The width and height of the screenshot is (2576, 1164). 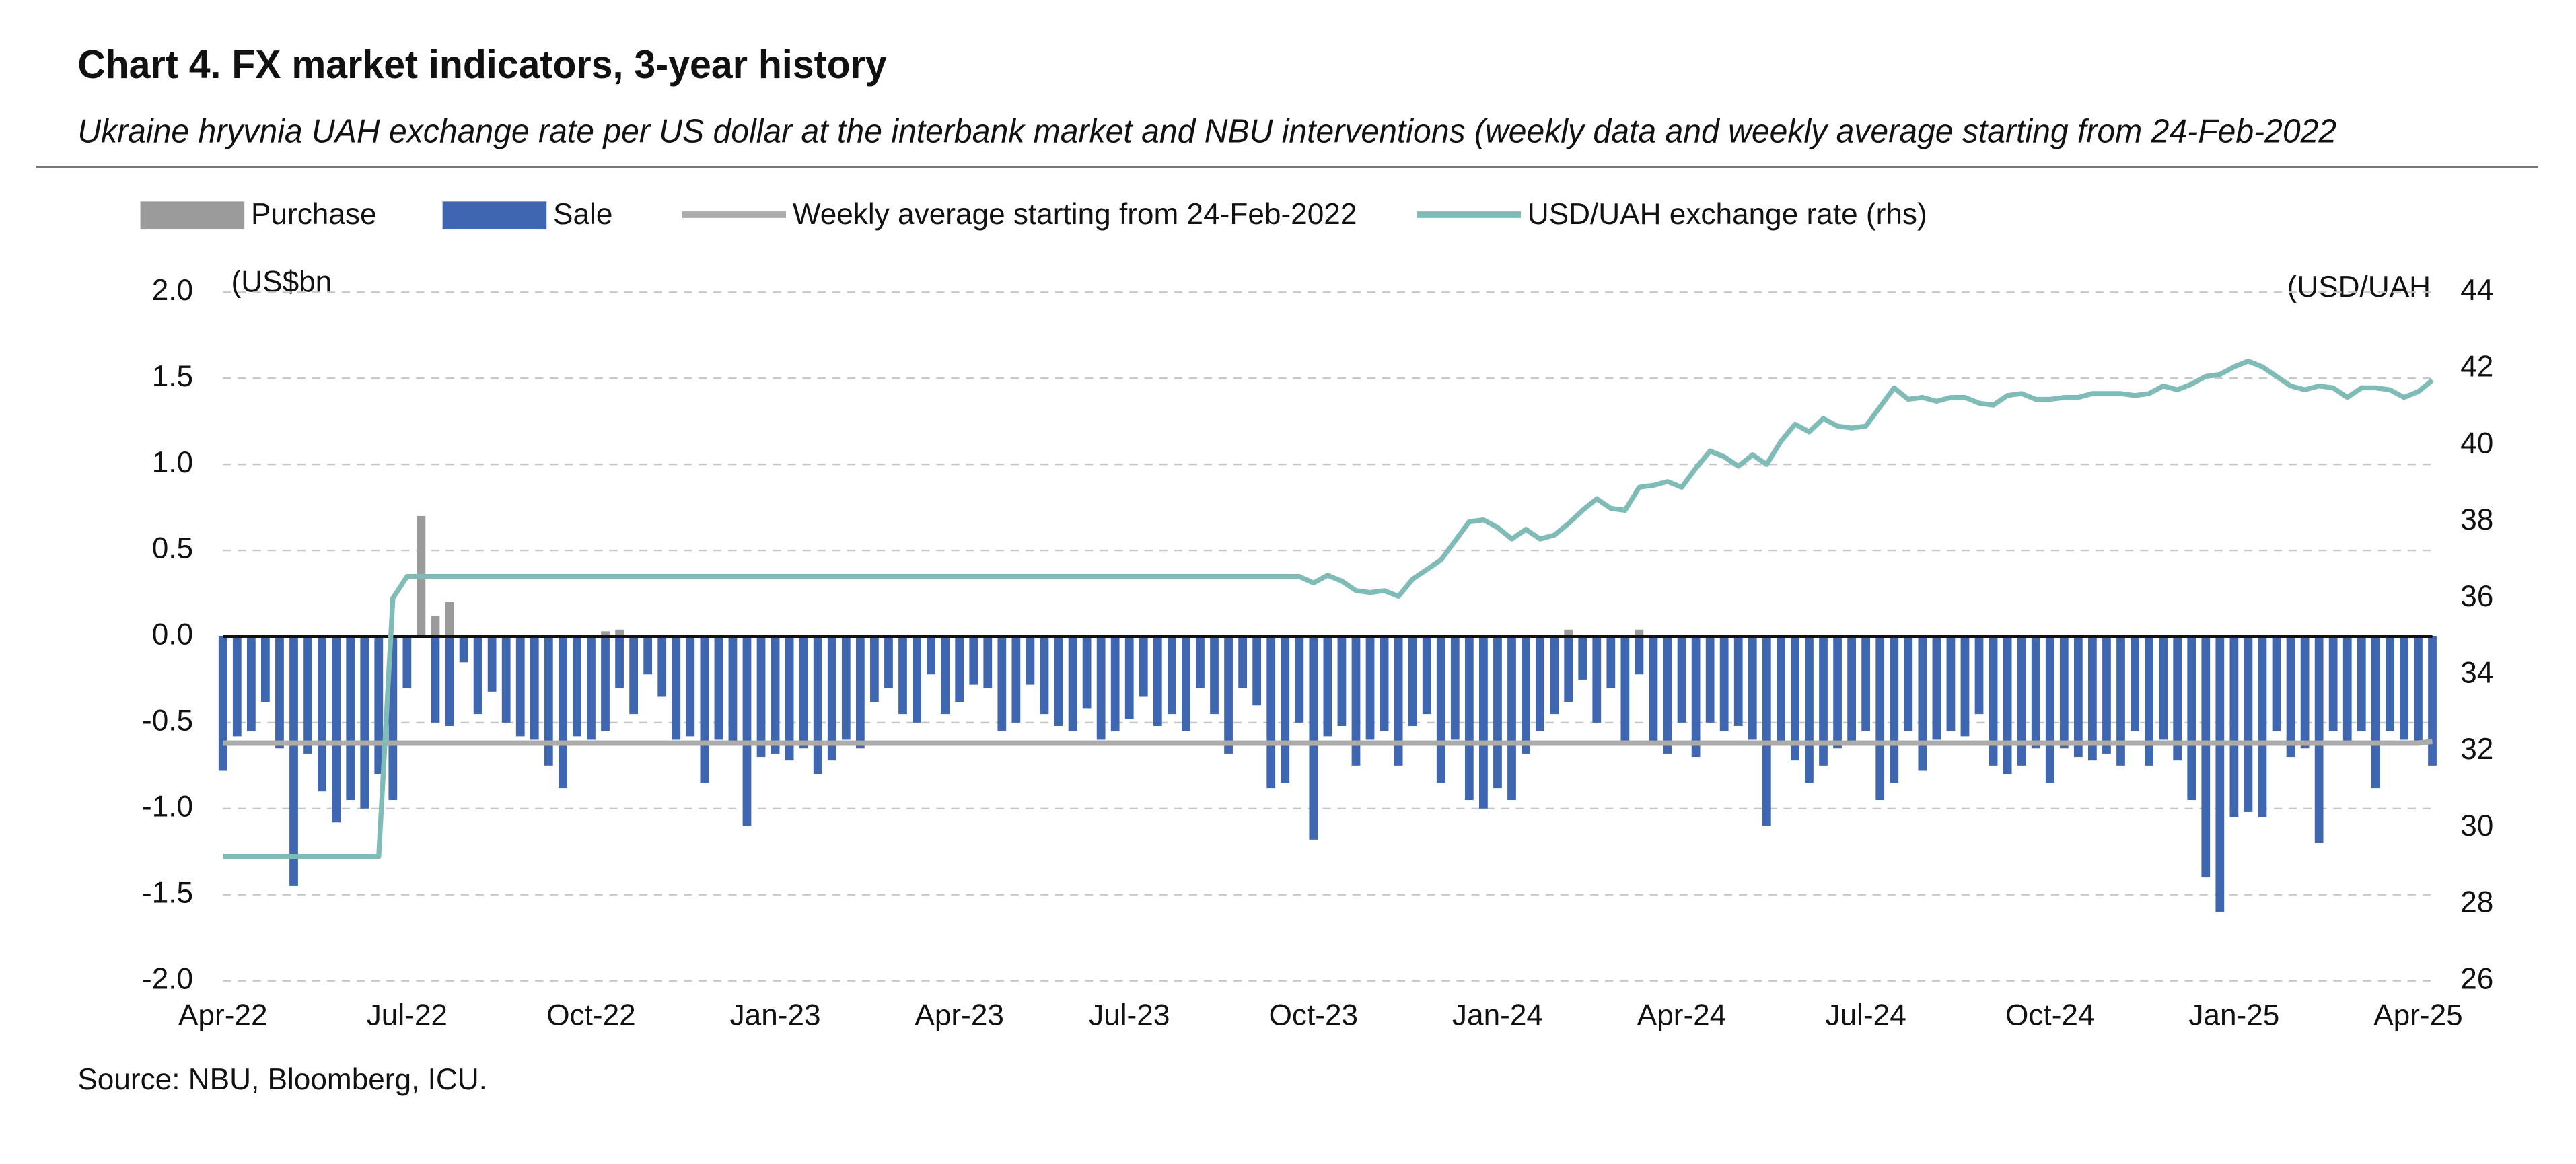 I want to click on y2-tick-label: 40, so click(x=2476, y=443).